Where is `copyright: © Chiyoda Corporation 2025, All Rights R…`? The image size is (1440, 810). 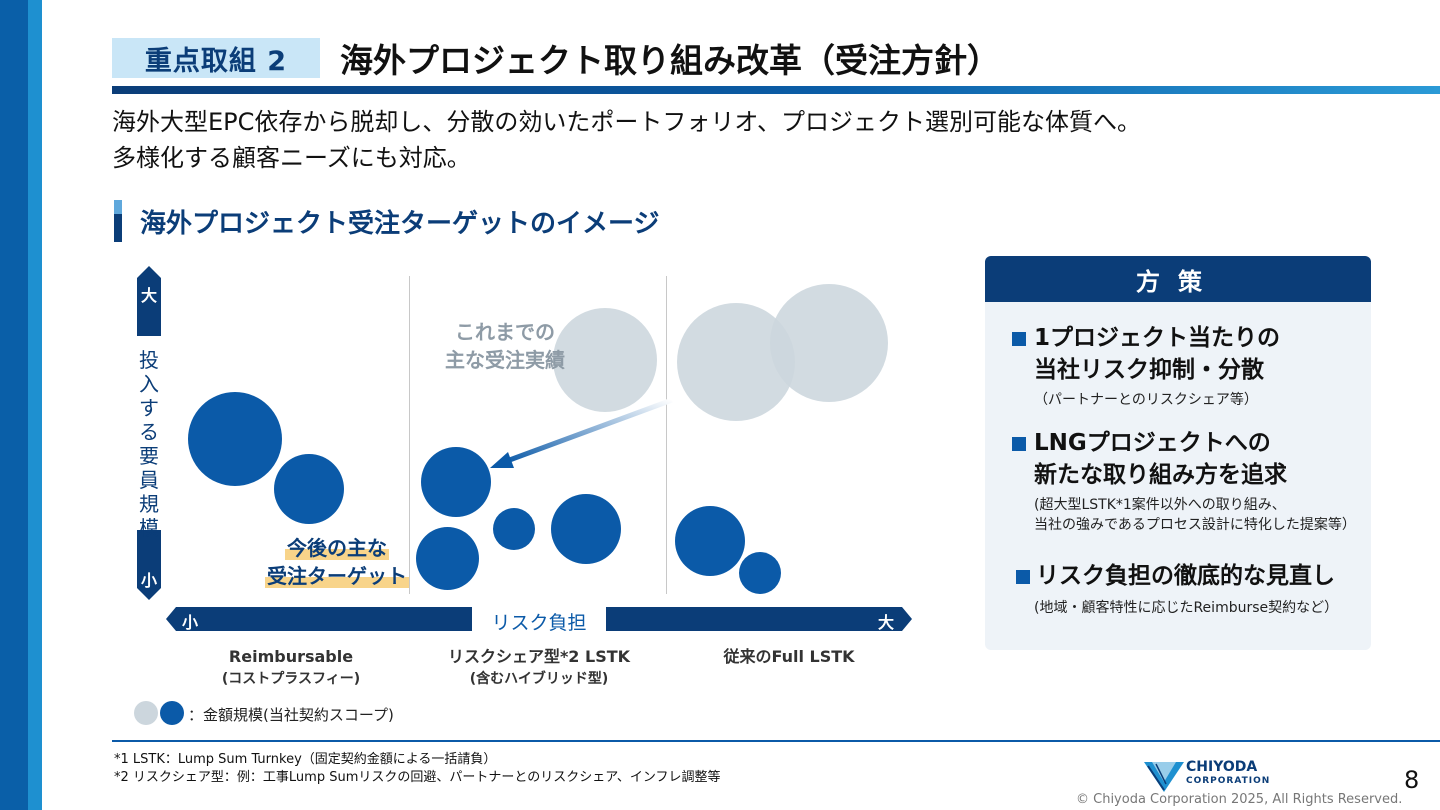 copyright: © Chiyoda Corporation 2025, All Rights R… is located at coordinates (1239, 799).